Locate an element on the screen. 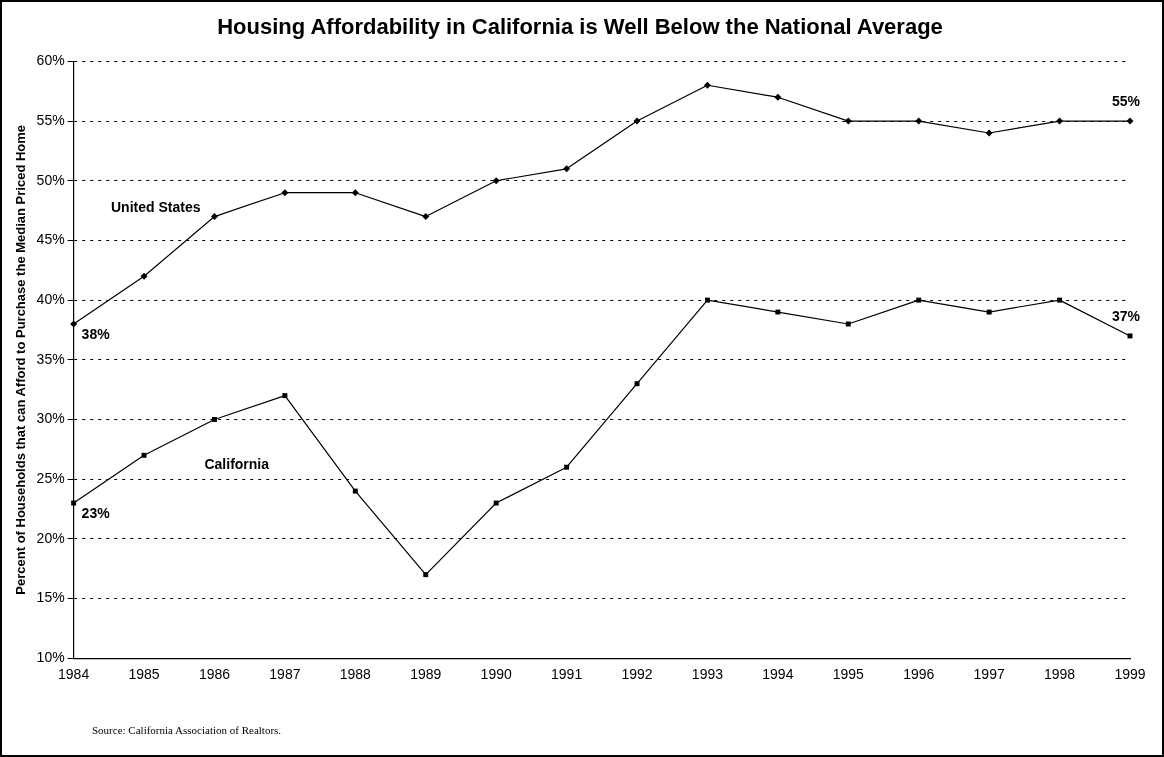  y-tick-label: 55% is located at coordinates (50, 119).